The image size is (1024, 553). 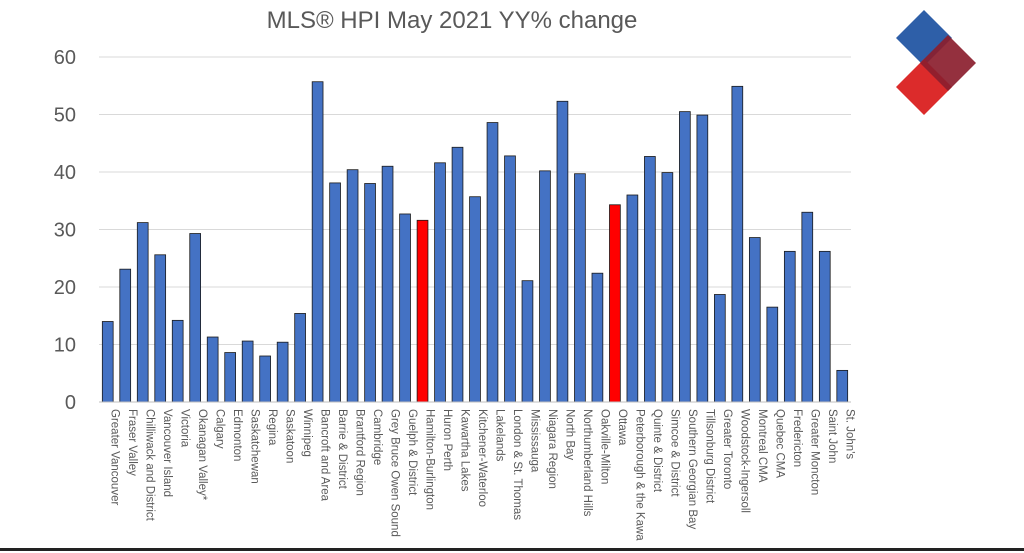 What do you see at coordinates (167, 453) in the screenshot?
I see `x-tick-label: Vancouver Island` at bounding box center [167, 453].